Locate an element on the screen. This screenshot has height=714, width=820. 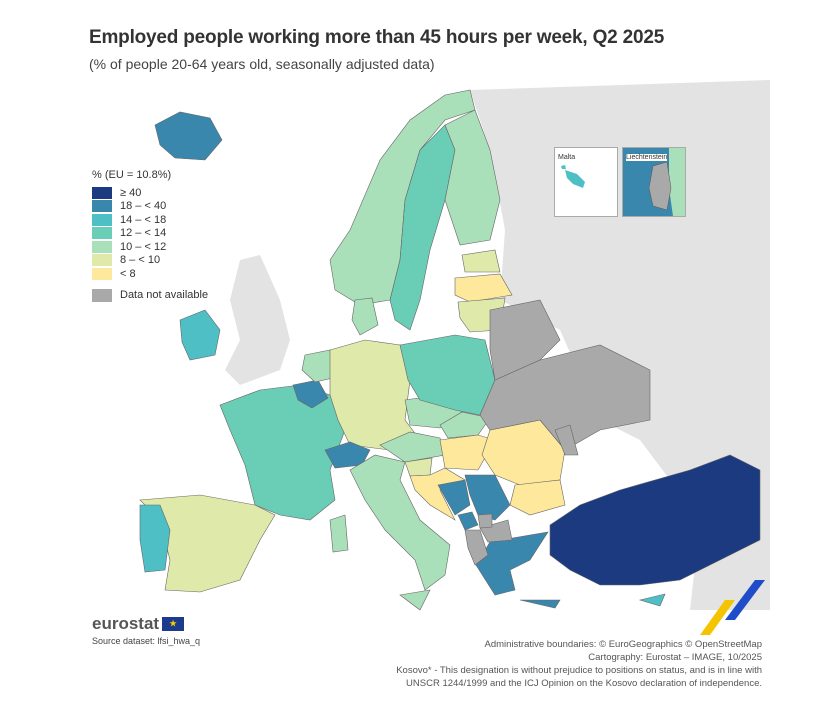
legend-item: 10 – < 12 is located at coordinates (150, 247).